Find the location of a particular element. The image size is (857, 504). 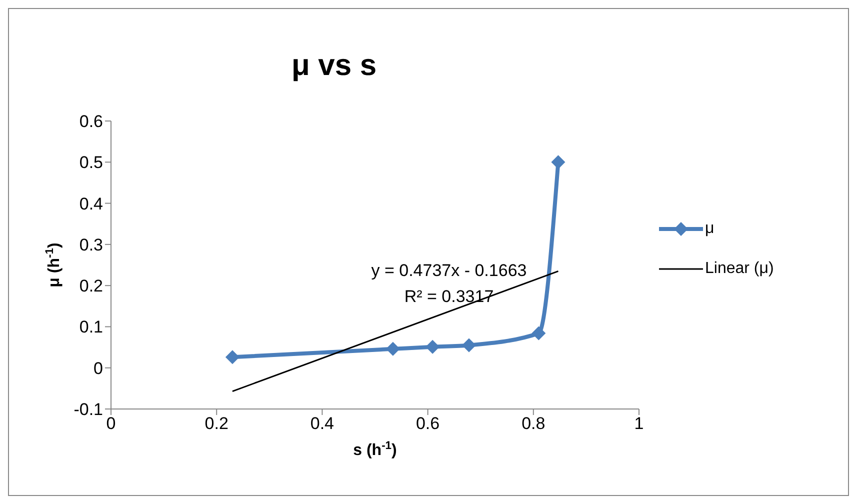

y-tick-label: -0.1 is located at coordinates (88, 410).